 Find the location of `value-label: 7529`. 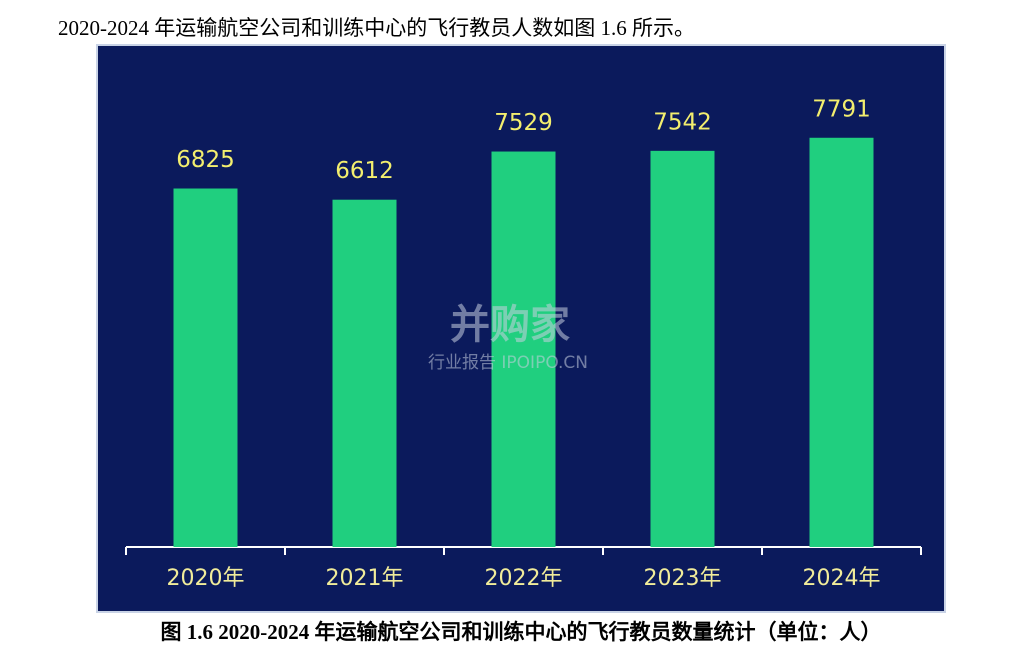

value-label: 7529 is located at coordinates (523, 123).